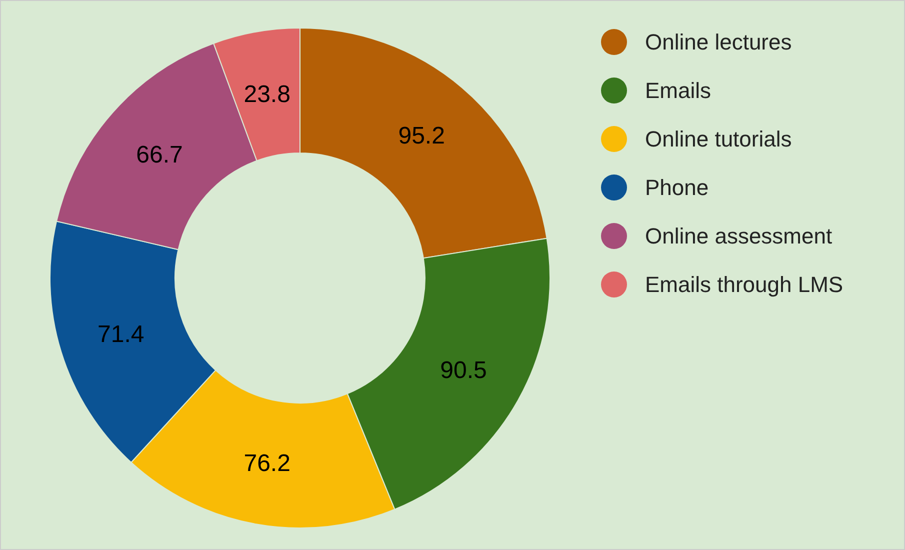 The image size is (905, 550). What do you see at coordinates (159, 154) in the screenshot?
I see `data-label: 66.7` at bounding box center [159, 154].